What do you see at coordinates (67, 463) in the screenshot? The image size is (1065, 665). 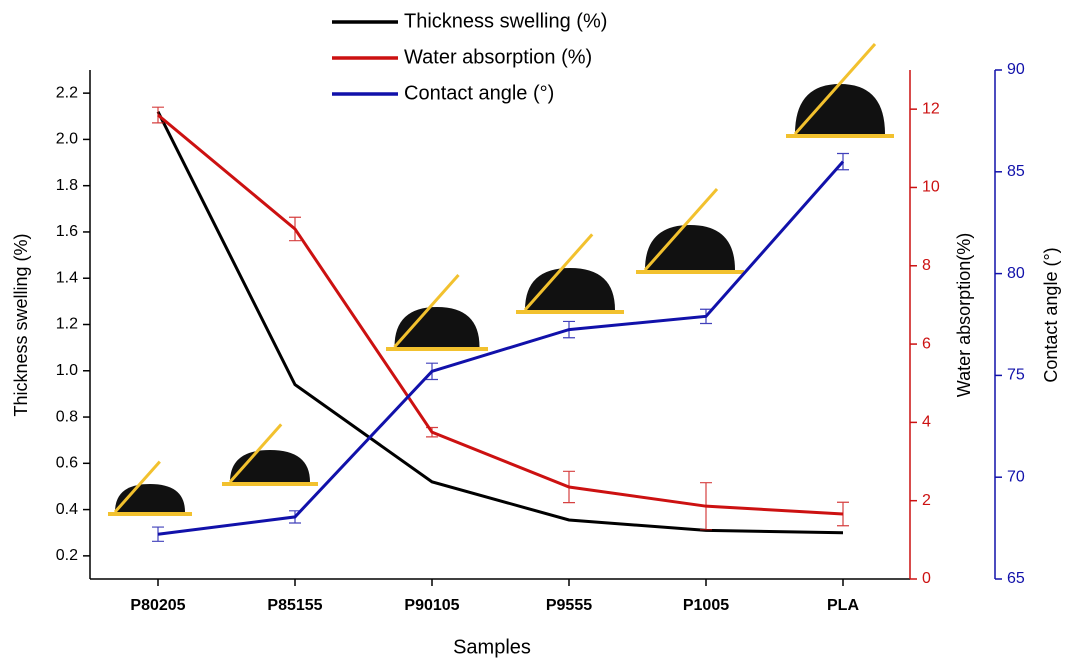 I see `y-tick-label: 0.6` at bounding box center [67, 463].